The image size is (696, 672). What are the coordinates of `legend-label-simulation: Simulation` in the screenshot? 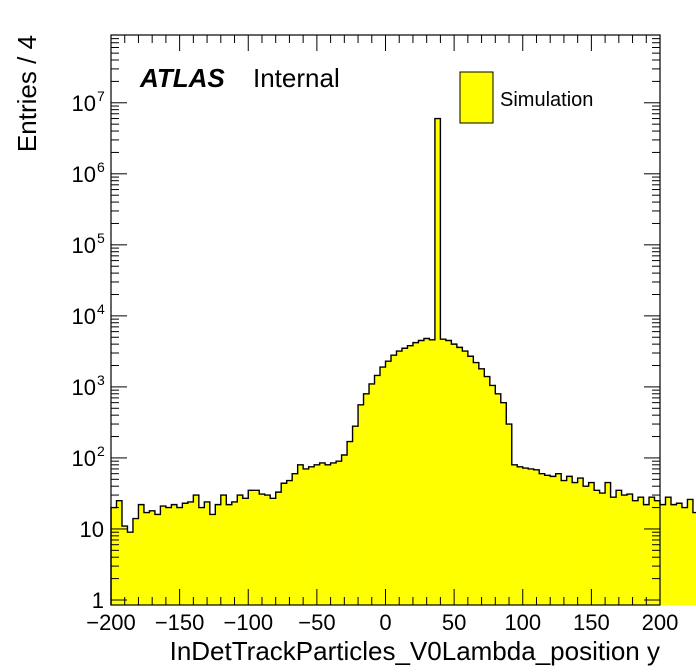 It's located at (546, 100).